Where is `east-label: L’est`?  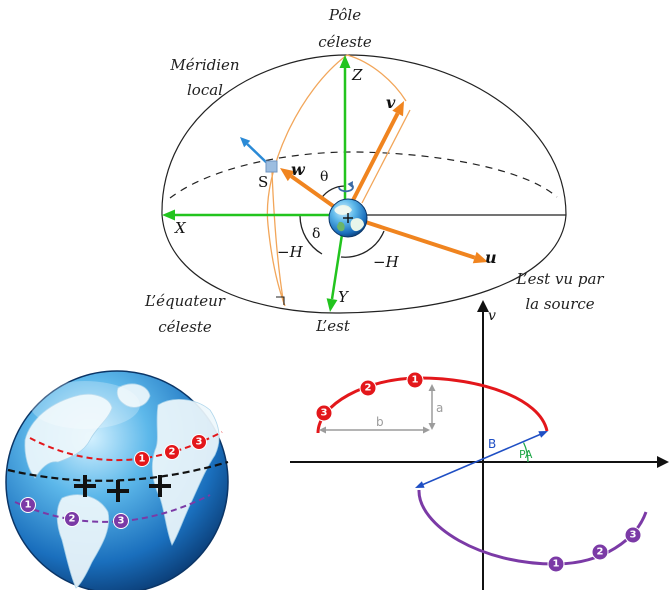
east-label: L’est is located at coordinates (333, 326).